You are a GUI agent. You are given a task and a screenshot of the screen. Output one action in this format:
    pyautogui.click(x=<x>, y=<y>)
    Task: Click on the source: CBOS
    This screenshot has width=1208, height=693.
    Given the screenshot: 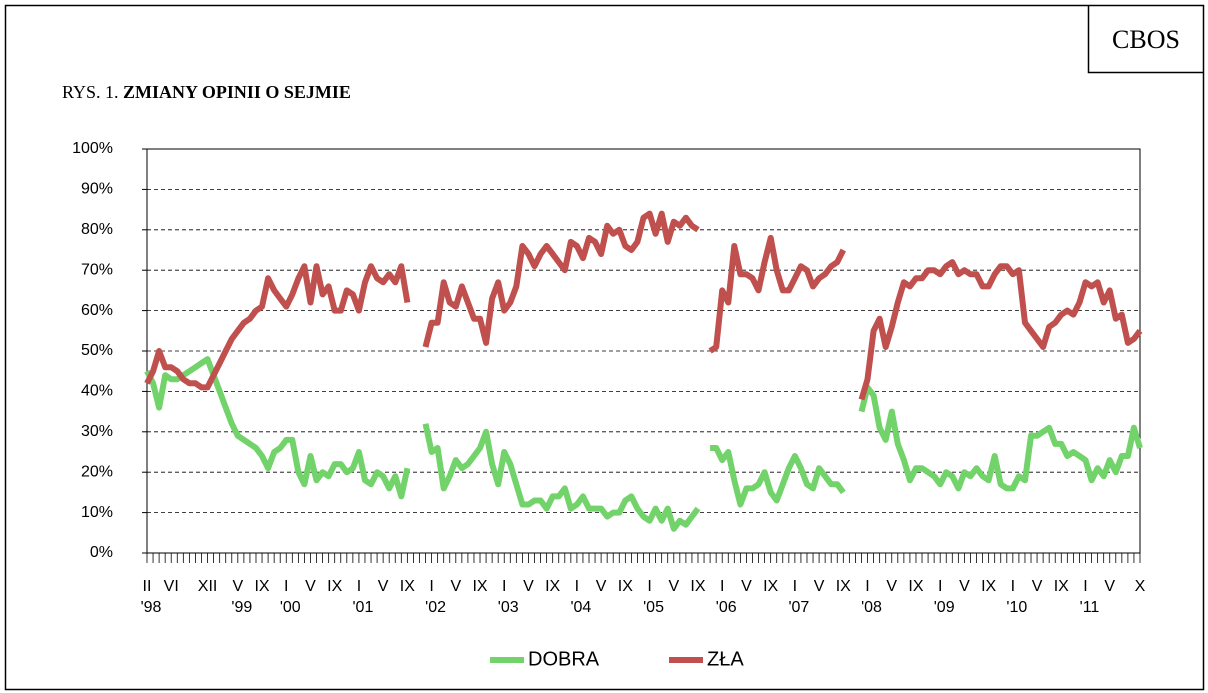 What is the action you would take?
    pyautogui.click(x=1146, y=39)
    